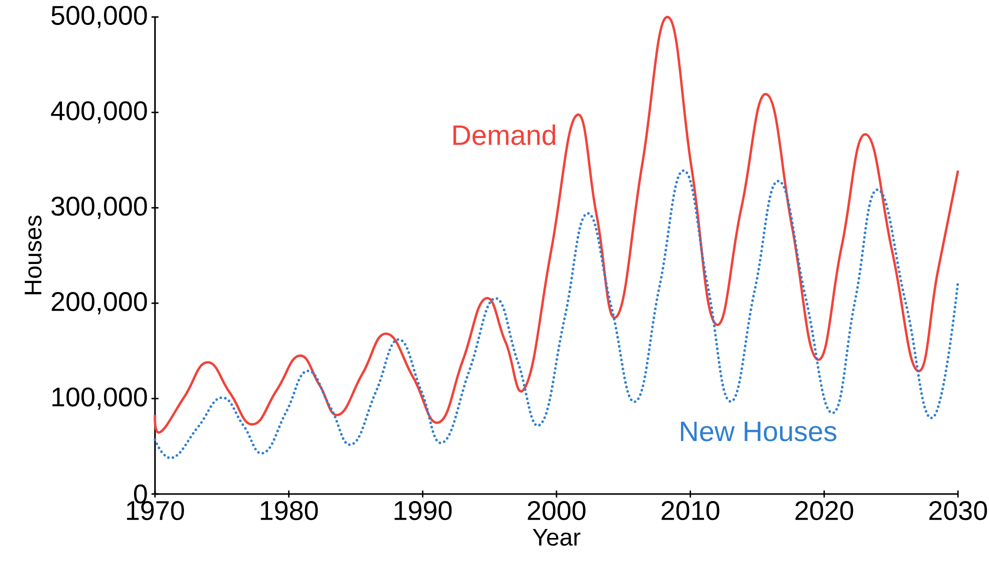  What do you see at coordinates (99, 17) in the screenshot?
I see `y-tick-label: 500,000` at bounding box center [99, 17].